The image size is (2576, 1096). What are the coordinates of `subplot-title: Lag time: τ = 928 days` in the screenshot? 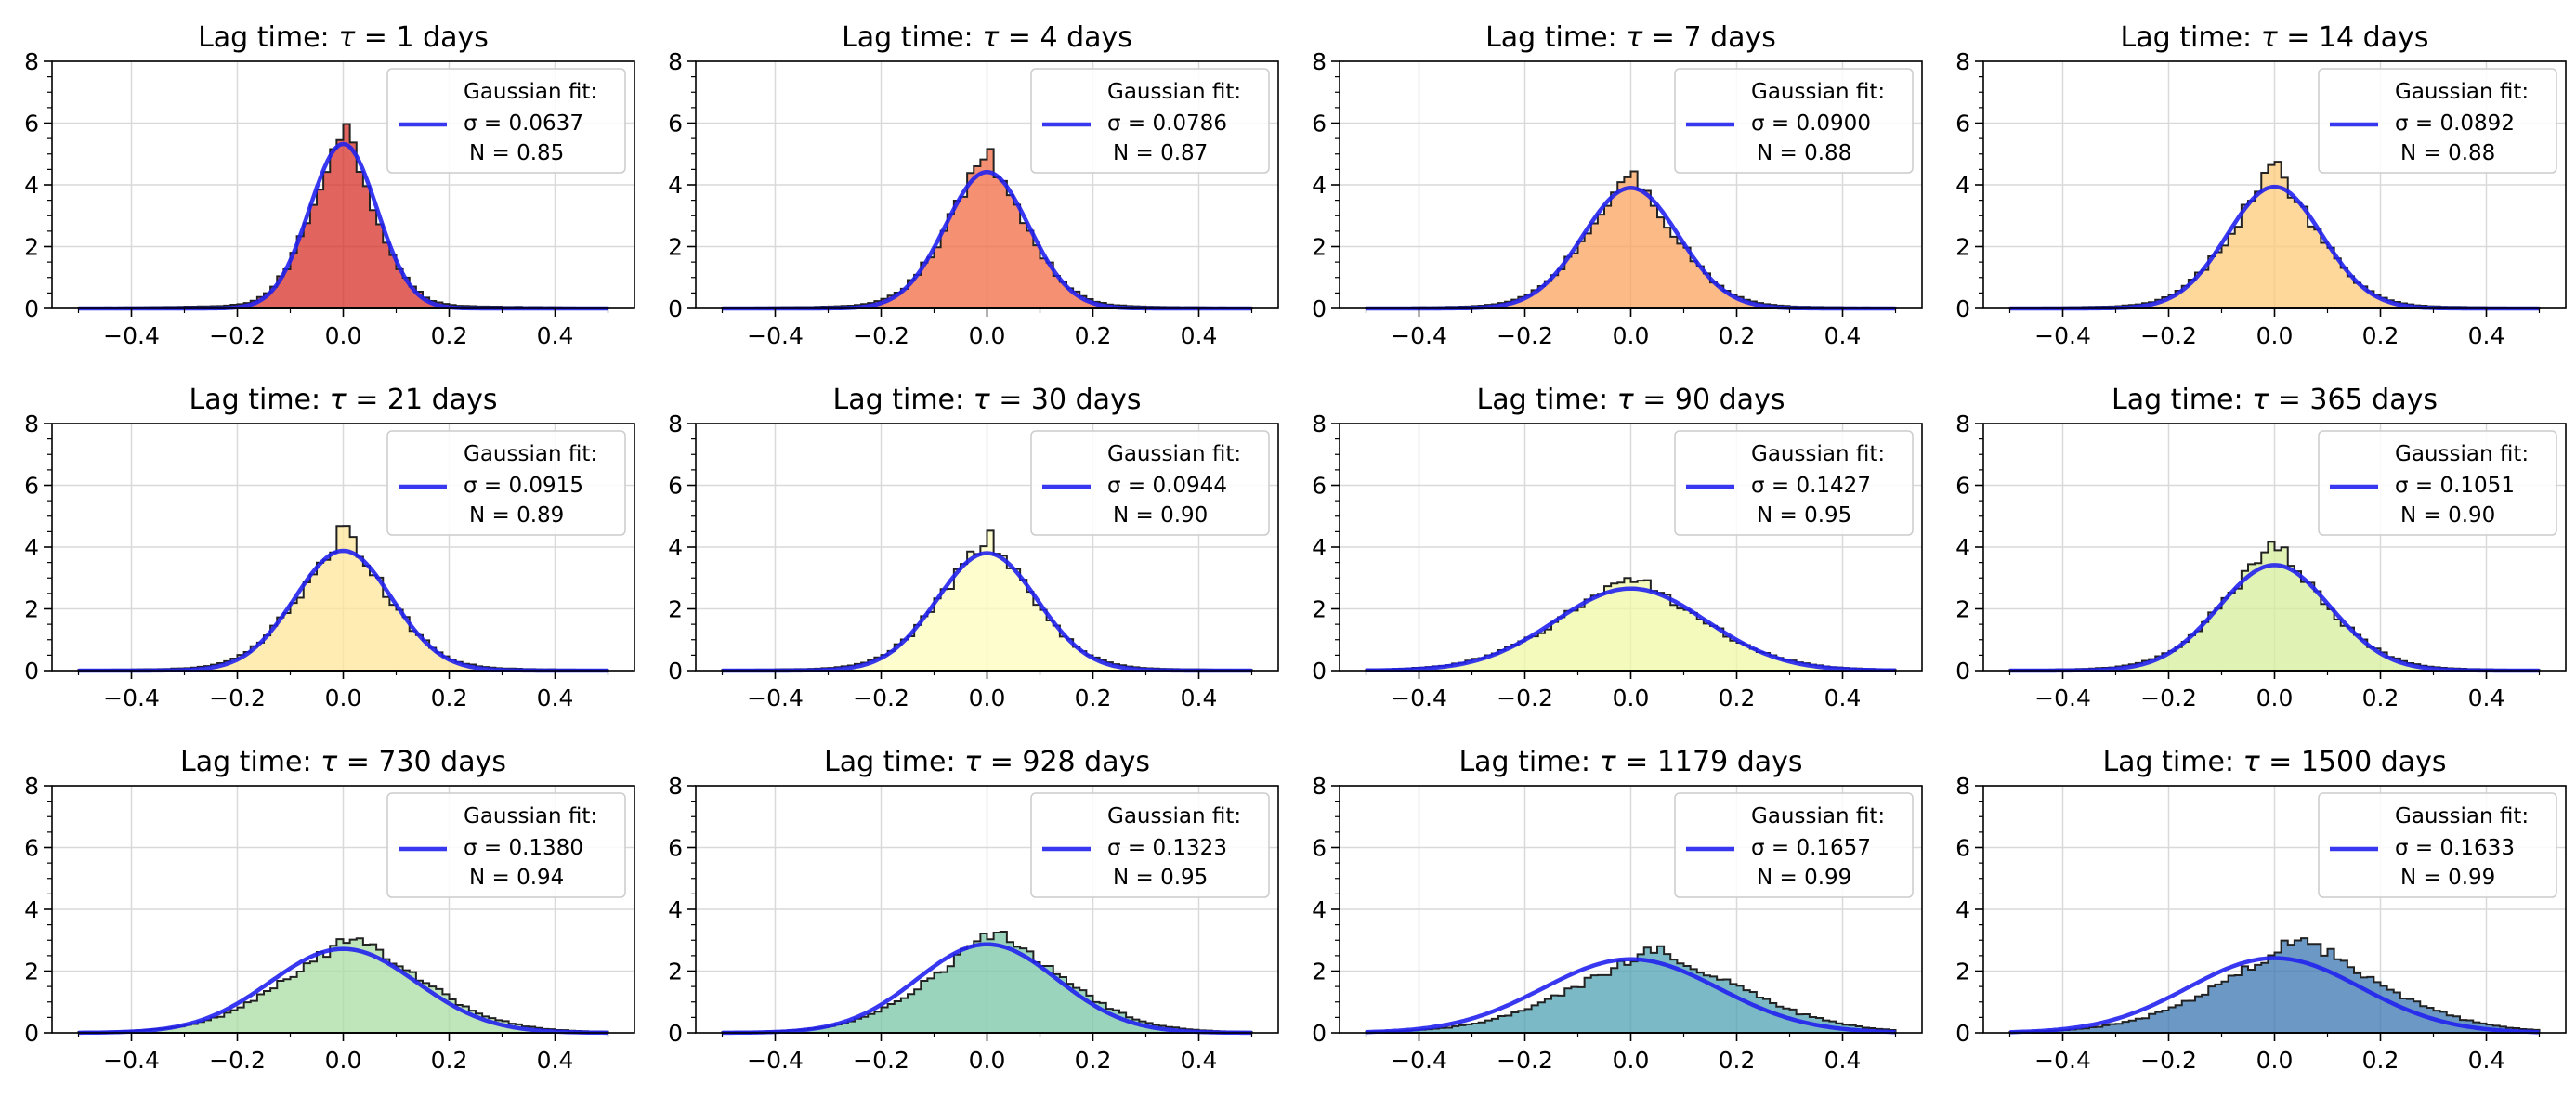 It's located at (987, 762).